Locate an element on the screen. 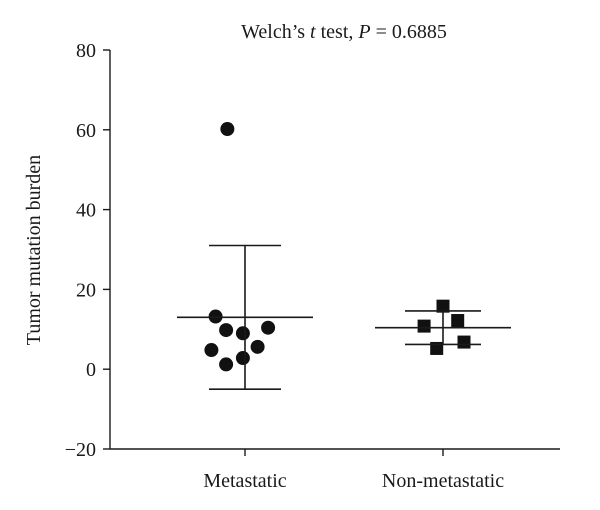 The height and width of the screenshot is (510, 600). y-axis-label: Tumor mutation burden is located at coordinates (34, 250).